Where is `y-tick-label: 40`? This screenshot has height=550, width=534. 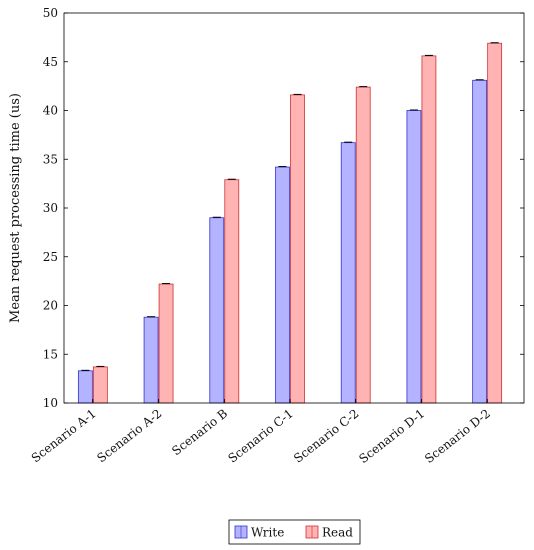 y-tick-label: 40 is located at coordinates (50, 111).